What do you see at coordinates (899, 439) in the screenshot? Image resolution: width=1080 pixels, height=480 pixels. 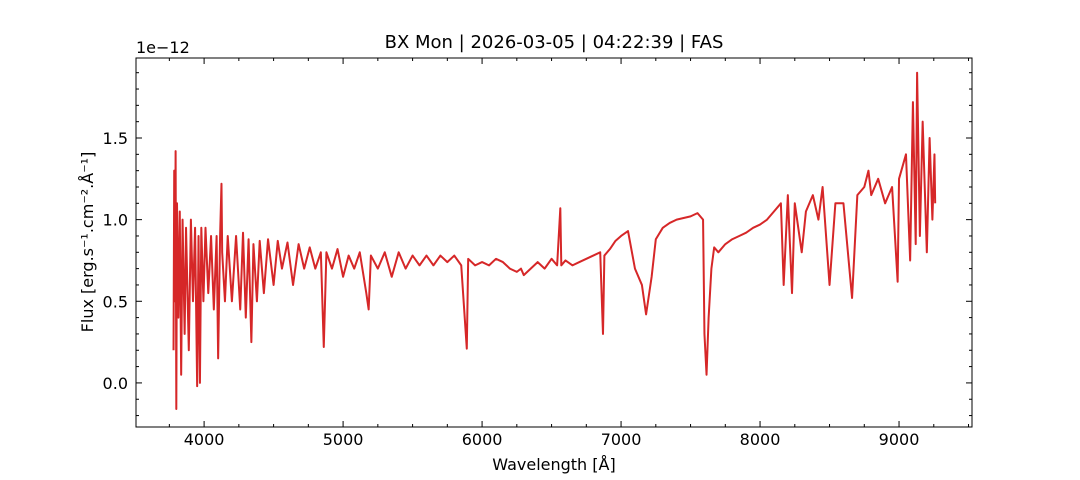 I see `x-tick-label: 9000` at bounding box center [899, 439].